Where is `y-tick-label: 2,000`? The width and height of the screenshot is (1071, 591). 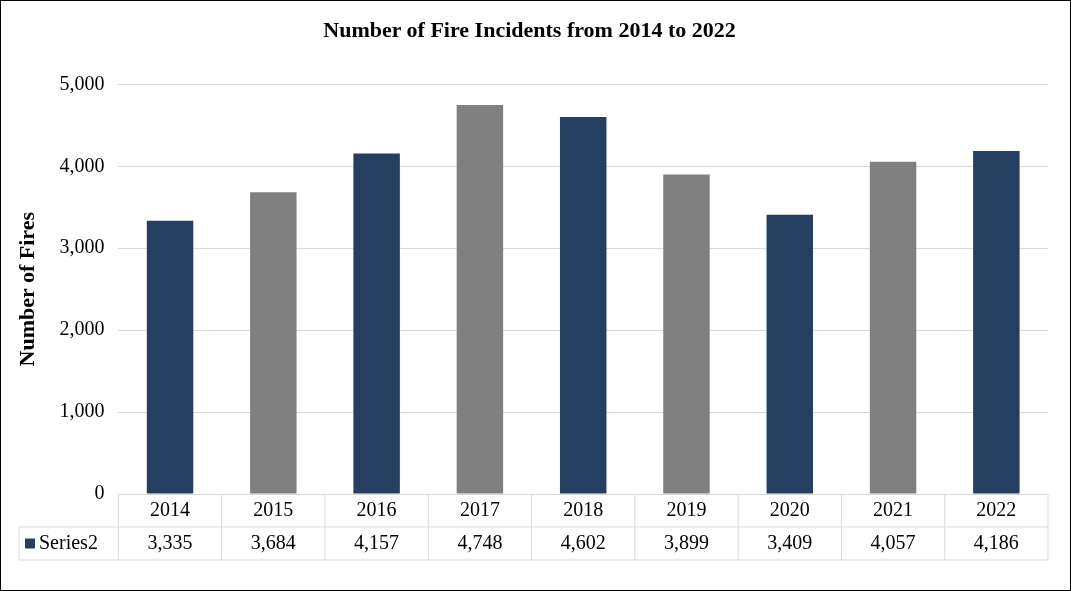
y-tick-label: 2,000 is located at coordinates (82, 328).